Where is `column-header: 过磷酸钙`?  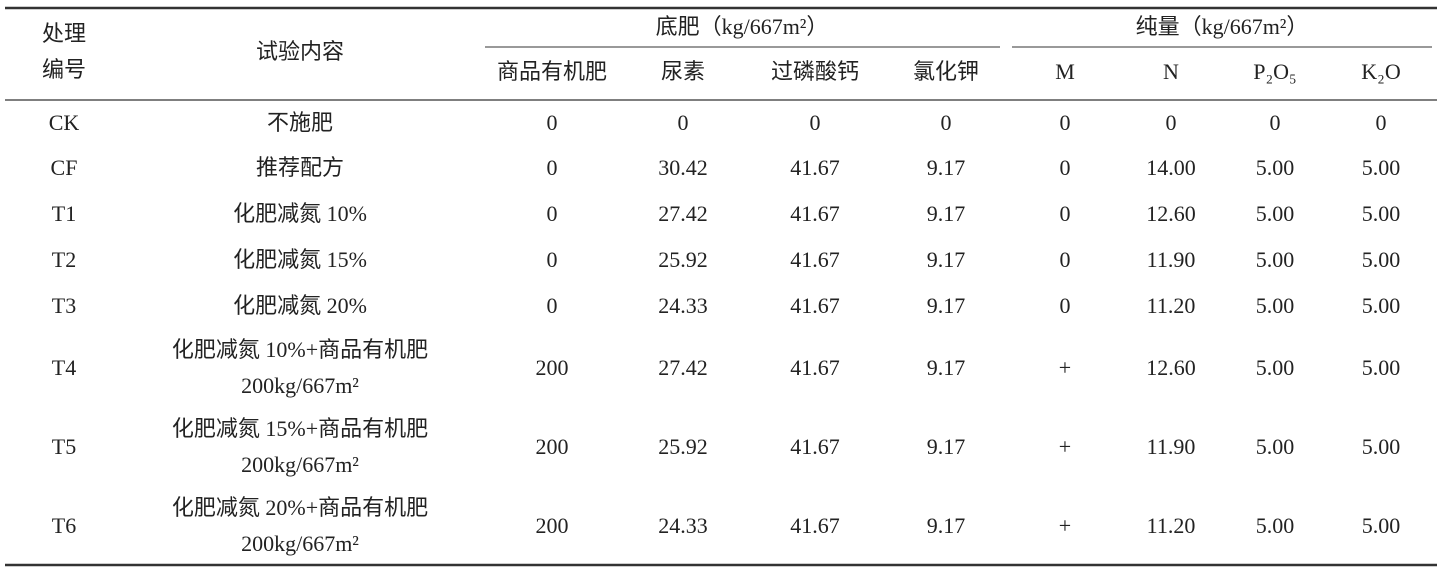 column-header: 过磷酸钙 is located at coordinates (815, 71).